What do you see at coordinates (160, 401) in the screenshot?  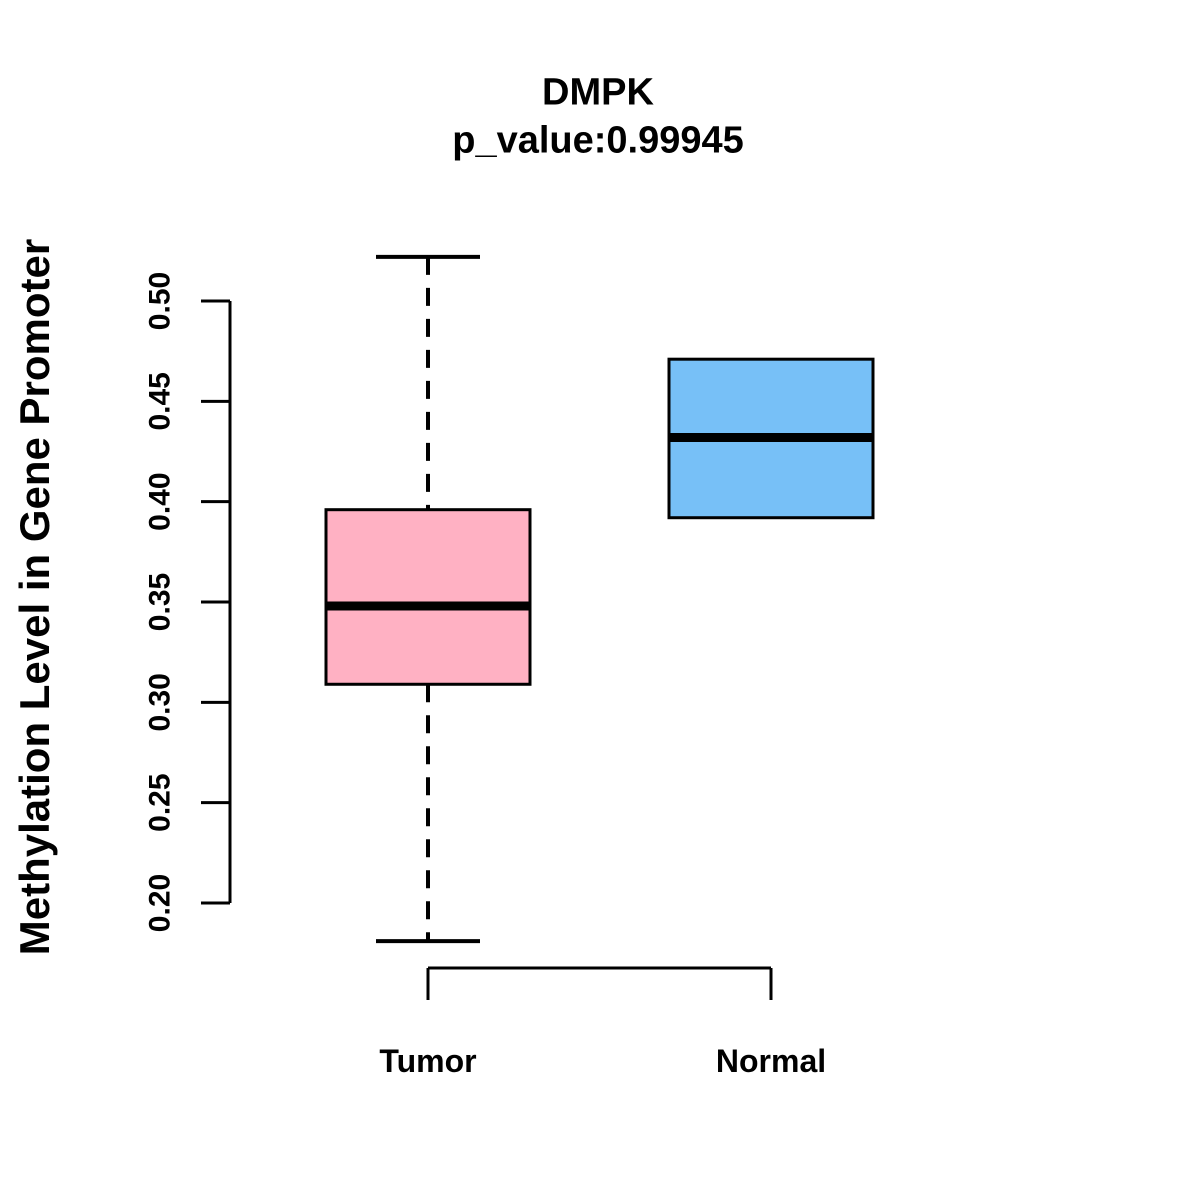 I see `y-tick-label: 0.45` at bounding box center [160, 401].